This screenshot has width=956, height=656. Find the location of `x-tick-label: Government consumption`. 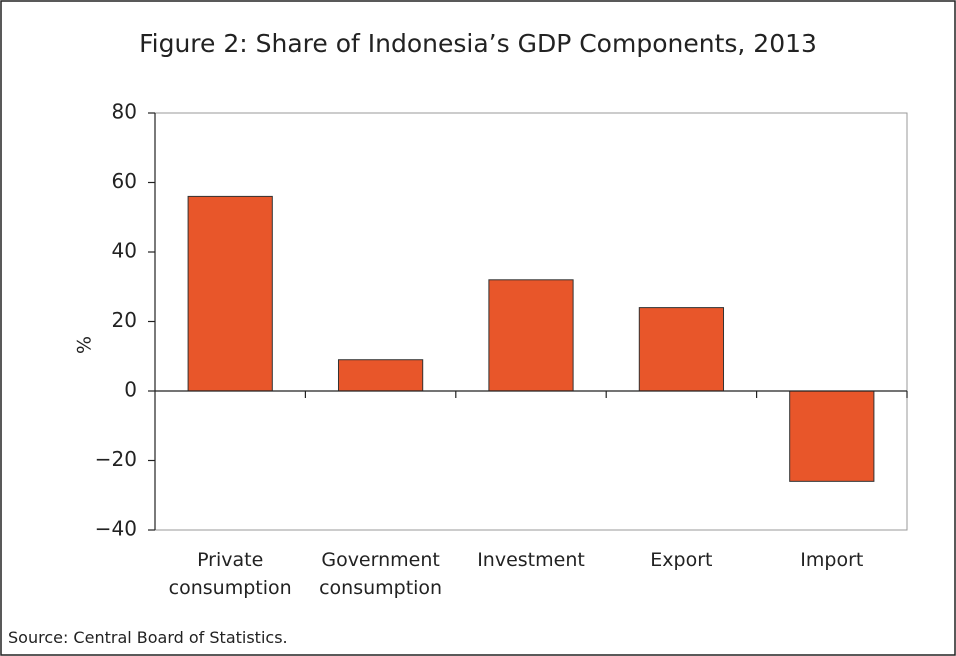

x-tick-label: Government consumption is located at coordinates (381, 574).